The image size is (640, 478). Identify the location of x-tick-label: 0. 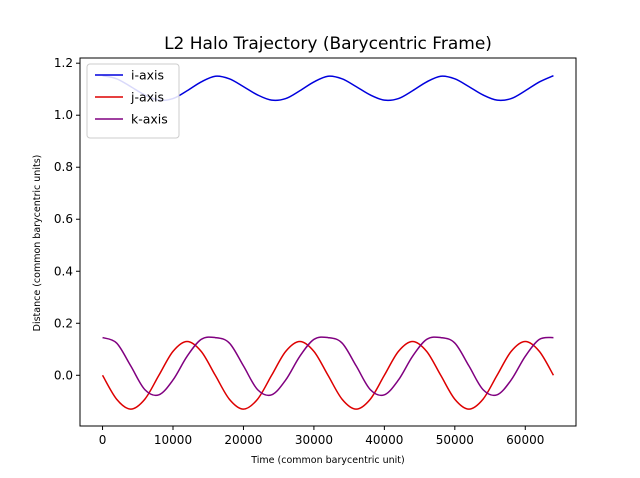
(103, 440).